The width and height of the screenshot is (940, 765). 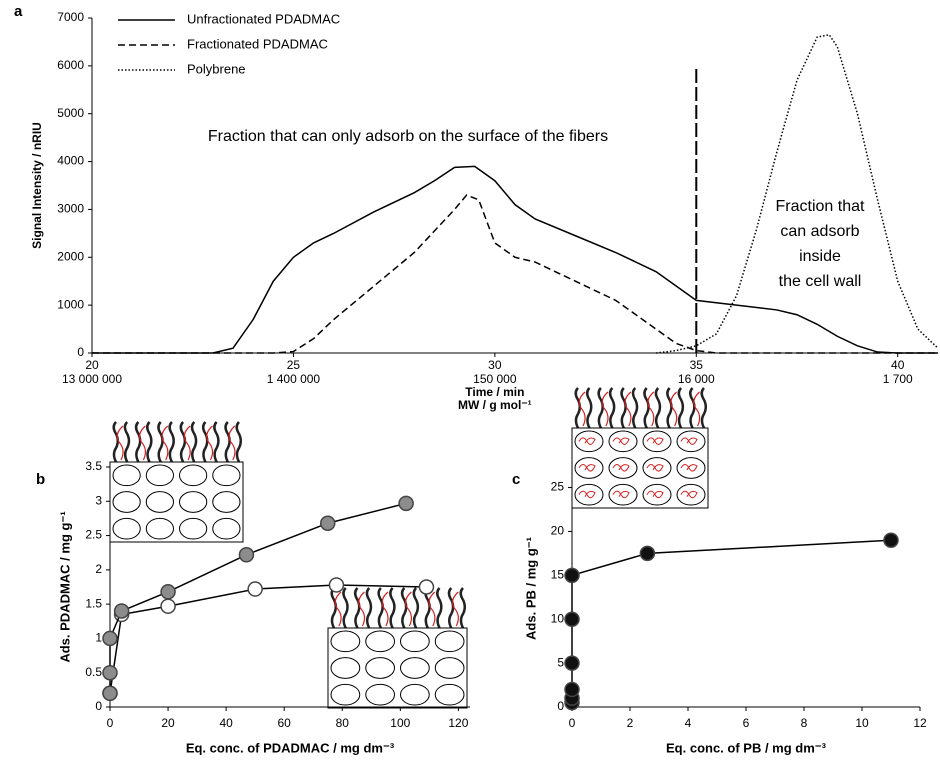 What do you see at coordinates (494, 392) in the screenshot?
I see `x-axis-title: Time / min` at bounding box center [494, 392].